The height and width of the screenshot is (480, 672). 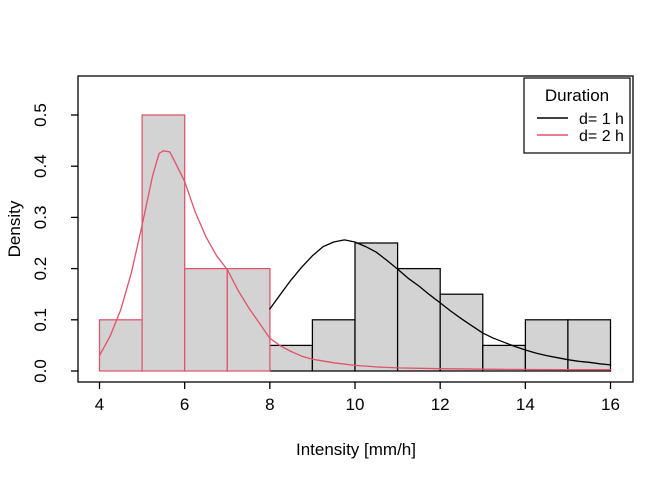 I want to click on x-axis-tick-label: 4, so click(x=99, y=404).